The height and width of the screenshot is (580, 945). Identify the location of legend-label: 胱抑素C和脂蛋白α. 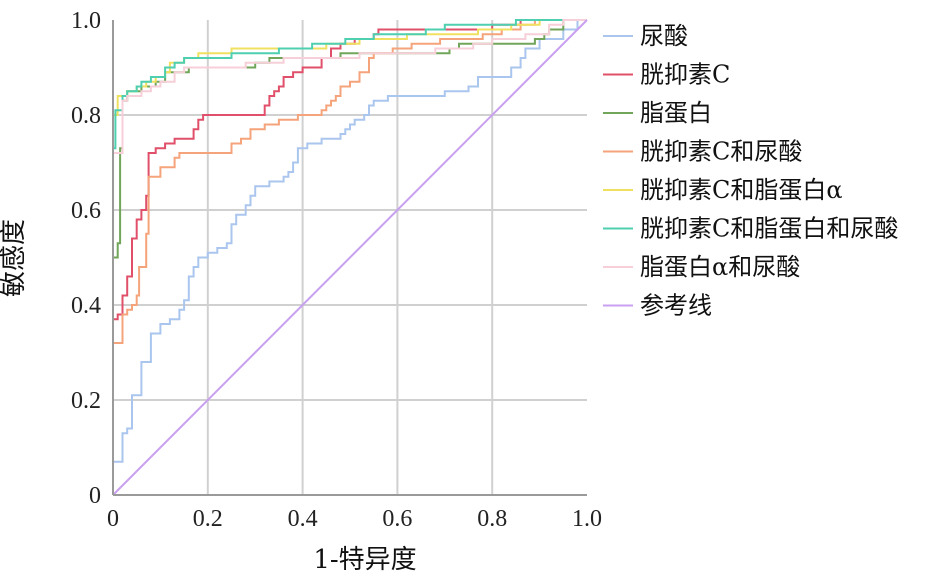
(741, 190).